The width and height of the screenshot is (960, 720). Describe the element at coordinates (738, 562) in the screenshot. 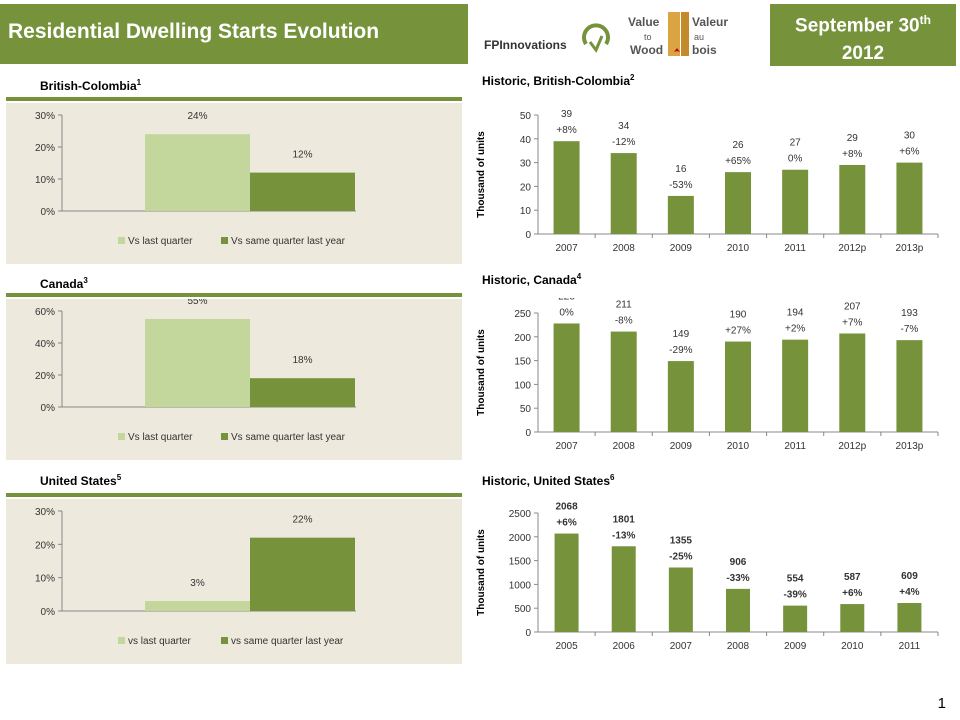

I see `data-label-value: 906` at that location.